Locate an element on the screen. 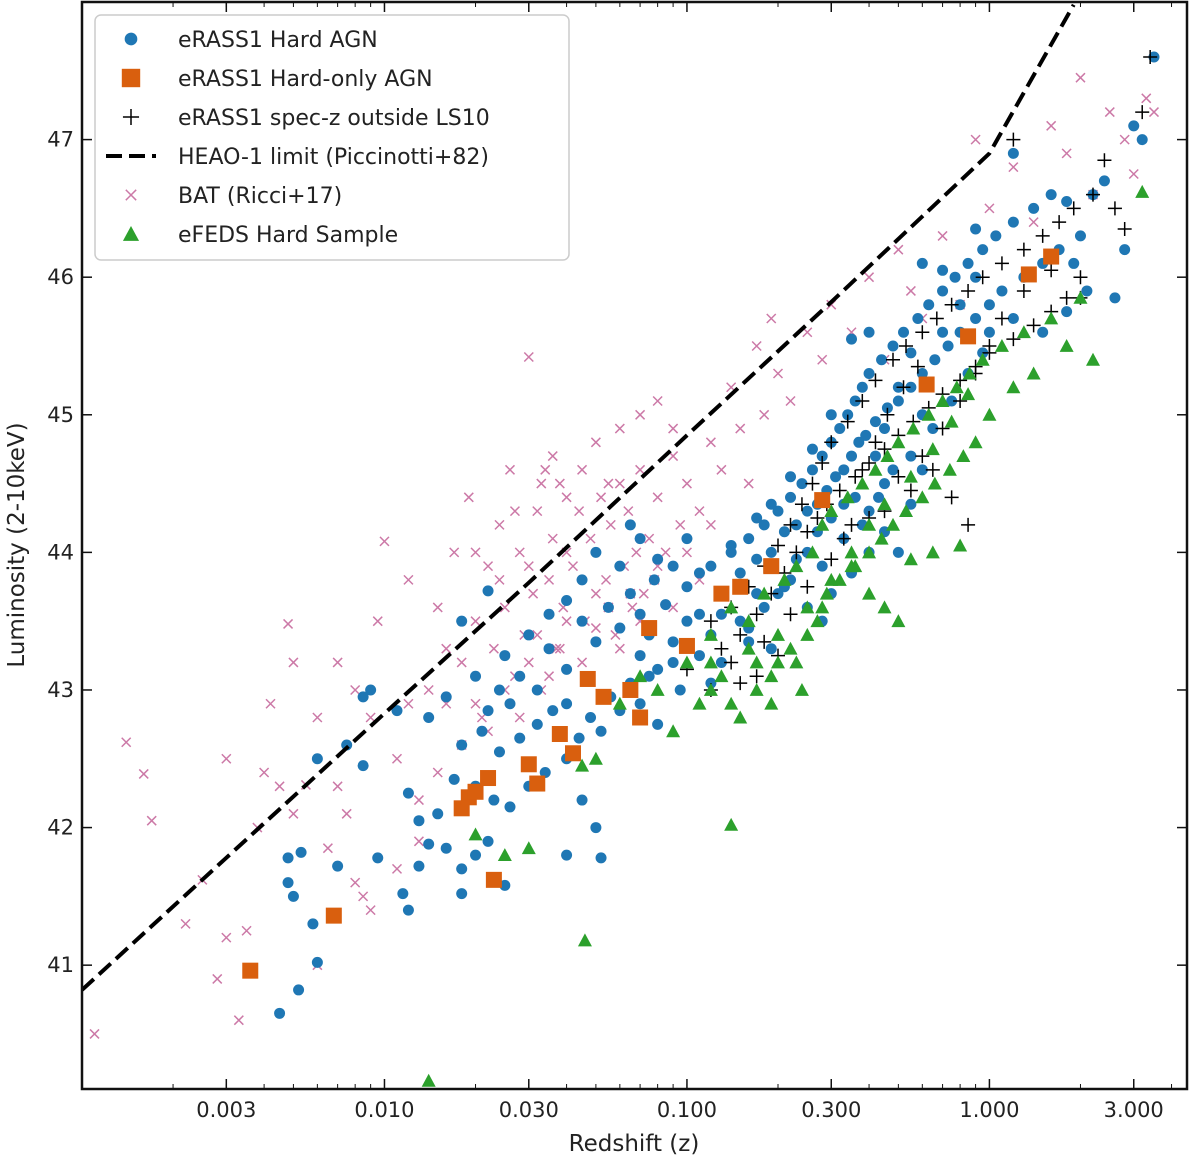 This screenshot has height=1159, width=1200. legend-label: HEAO-1 limit (Piccinotti+82) is located at coordinates (333, 157).